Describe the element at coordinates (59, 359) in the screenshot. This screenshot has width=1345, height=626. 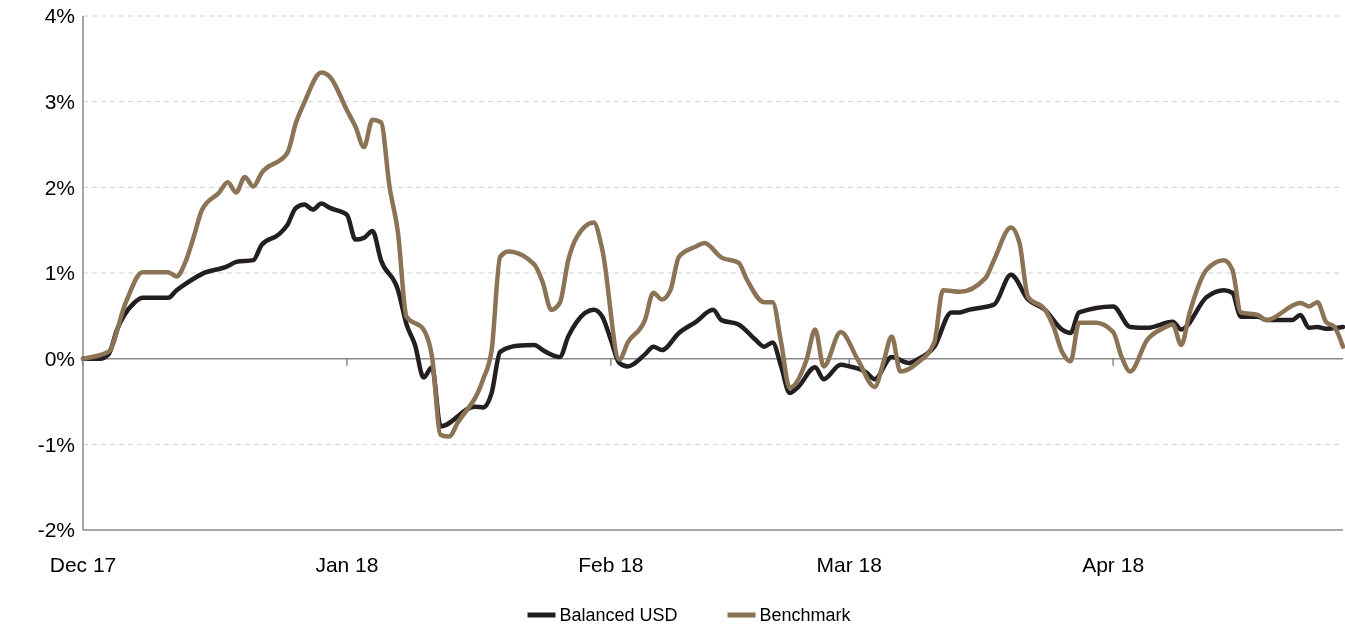
I see `y-tick-label: 0%` at that location.